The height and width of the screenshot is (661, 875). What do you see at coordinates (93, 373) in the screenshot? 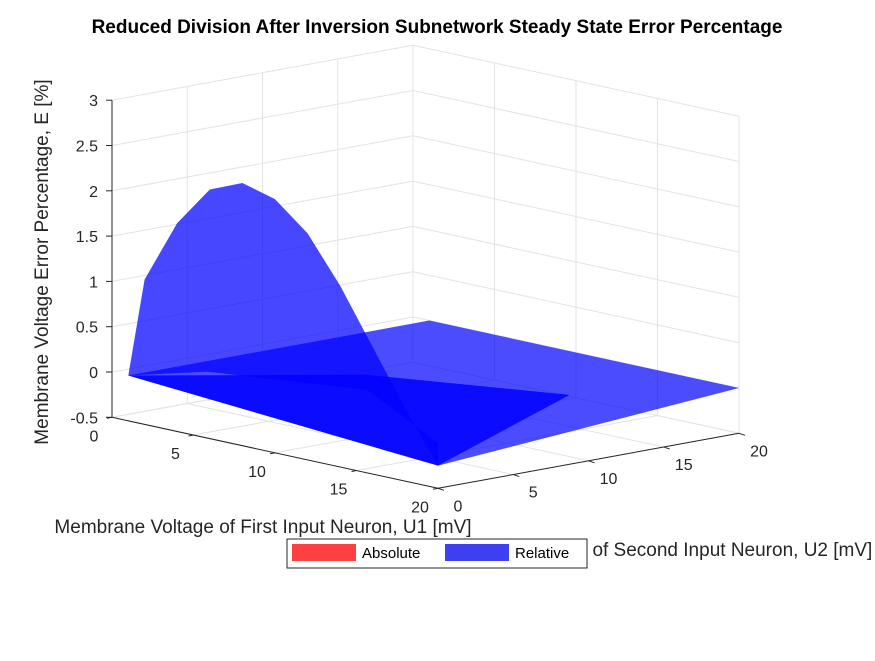
I see `z-tick-label: 0` at bounding box center [93, 373].